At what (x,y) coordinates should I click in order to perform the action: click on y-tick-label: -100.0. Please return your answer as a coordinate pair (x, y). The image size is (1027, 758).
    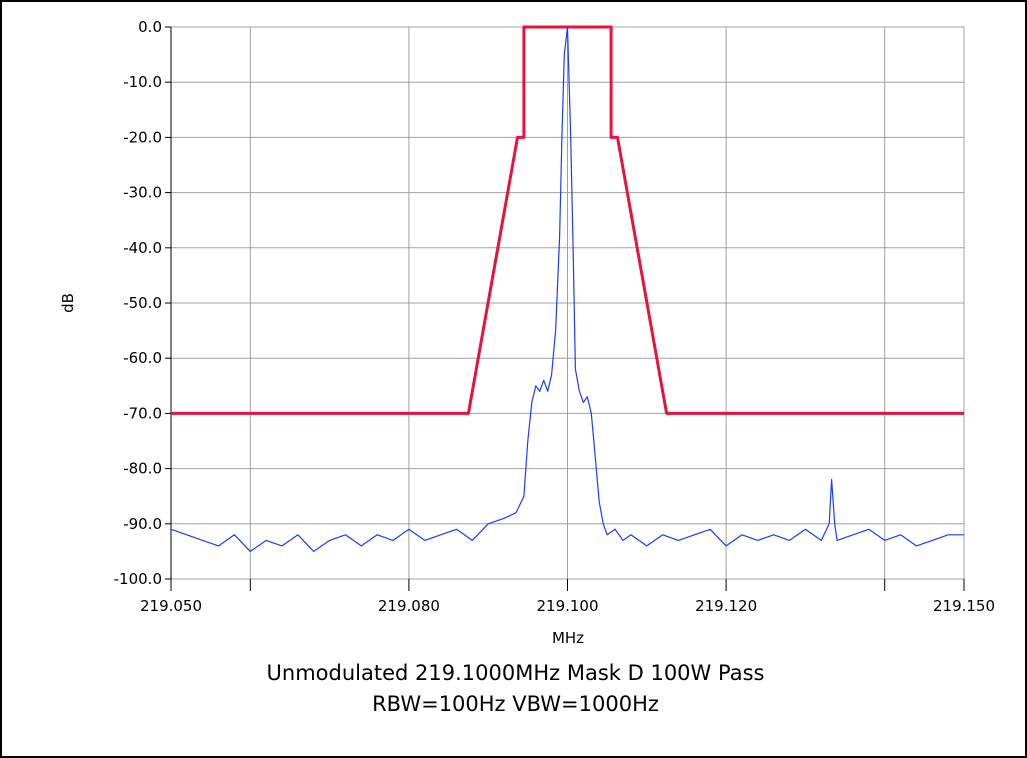
    Looking at the image, I should click on (138, 579).